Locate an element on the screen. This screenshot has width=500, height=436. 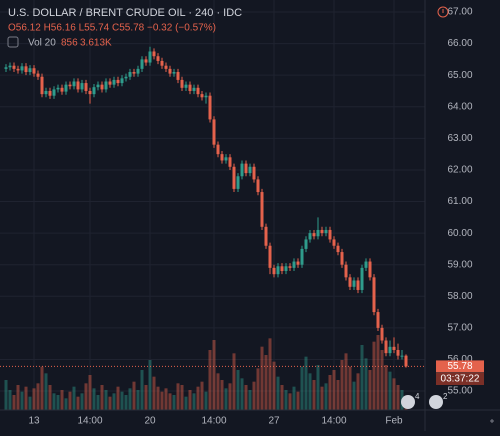
alert-icon is located at coordinates (443, 12).